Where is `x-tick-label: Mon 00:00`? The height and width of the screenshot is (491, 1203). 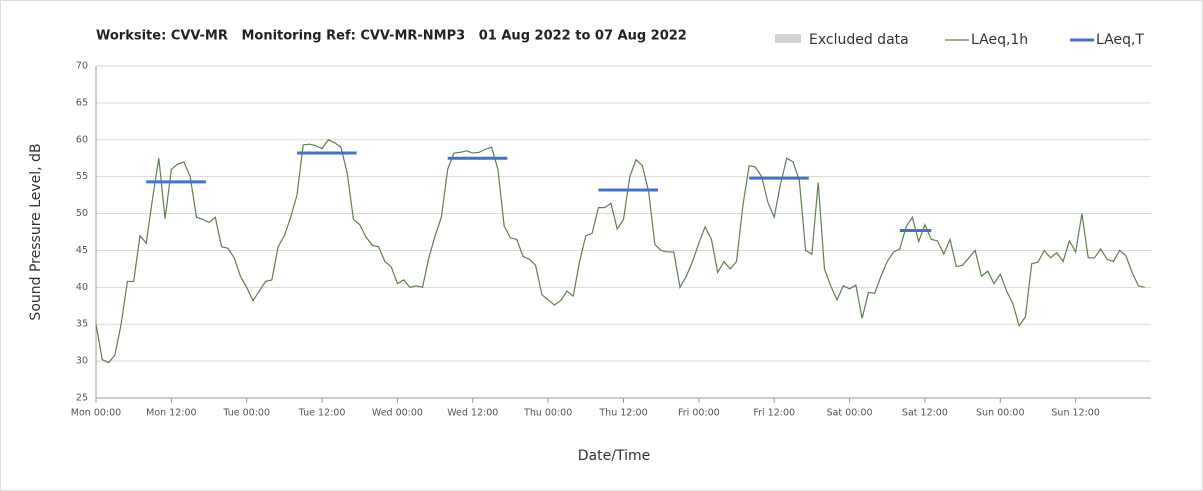 x-tick-label: Mon 00:00 is located at coordinates (96, 413).